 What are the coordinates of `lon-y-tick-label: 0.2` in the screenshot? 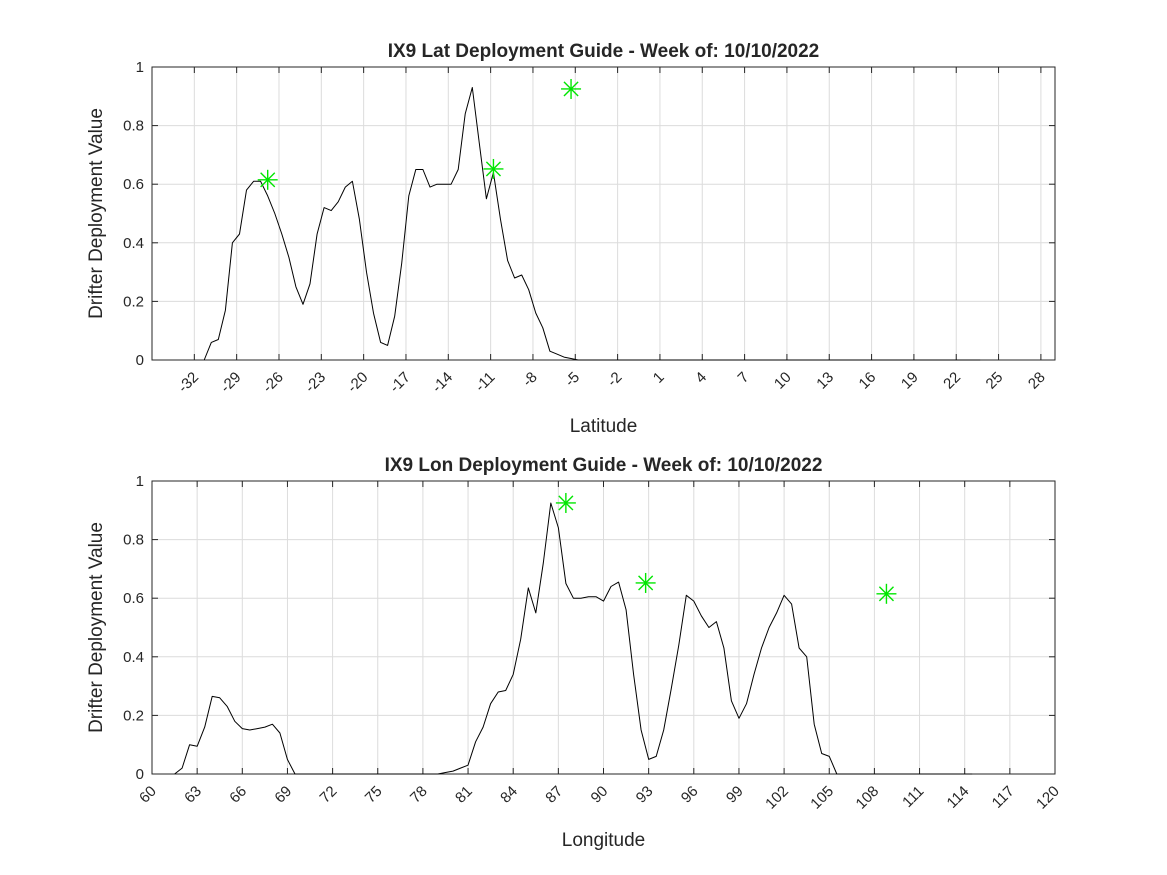 It's located at (133, 715).